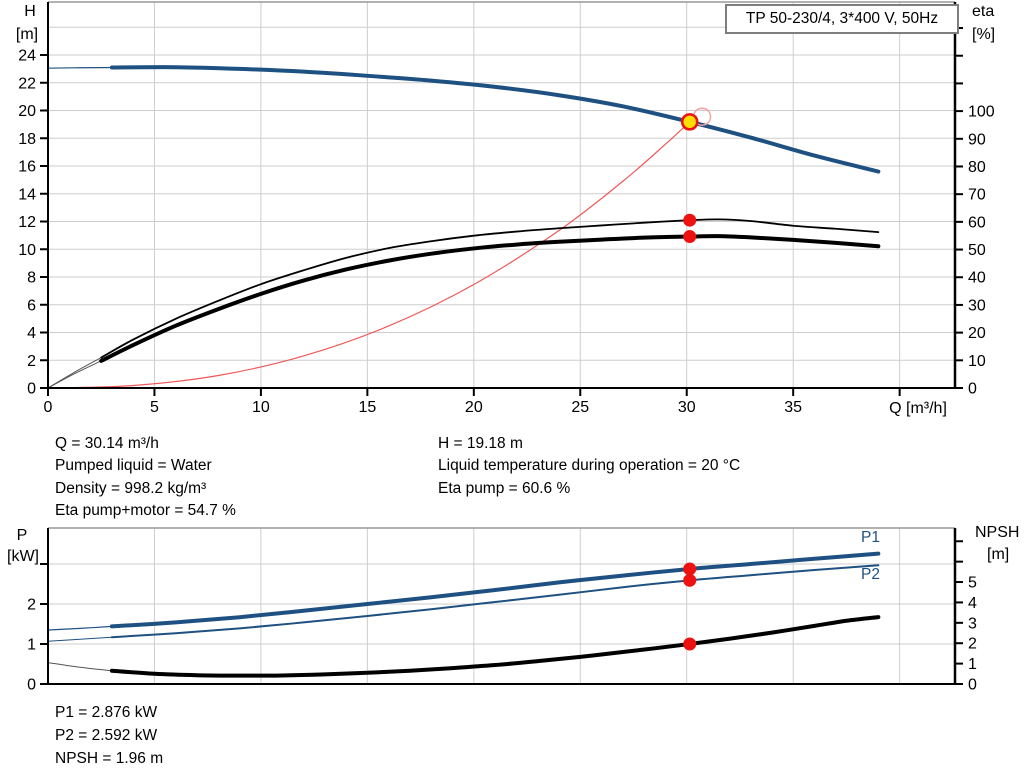  What do you see at coordinates (977, 278) in the screenshot?
I see `tick-label: 40` at bounding box center [977, 278].